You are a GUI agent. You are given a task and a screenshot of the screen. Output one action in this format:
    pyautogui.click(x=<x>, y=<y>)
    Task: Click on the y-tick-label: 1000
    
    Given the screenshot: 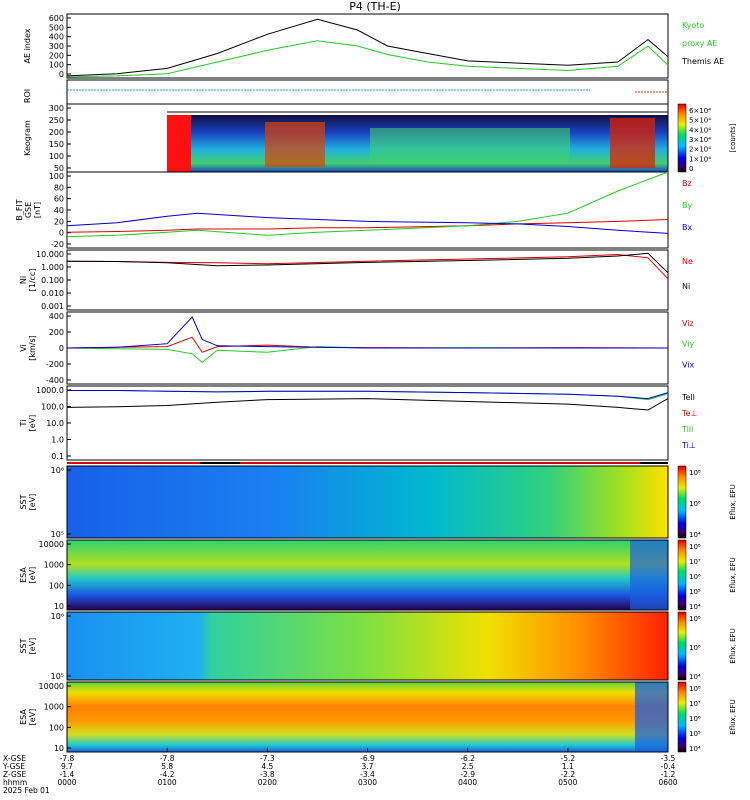 What is the action you would take?
    pyautogui.click(x=54, y=707)
    